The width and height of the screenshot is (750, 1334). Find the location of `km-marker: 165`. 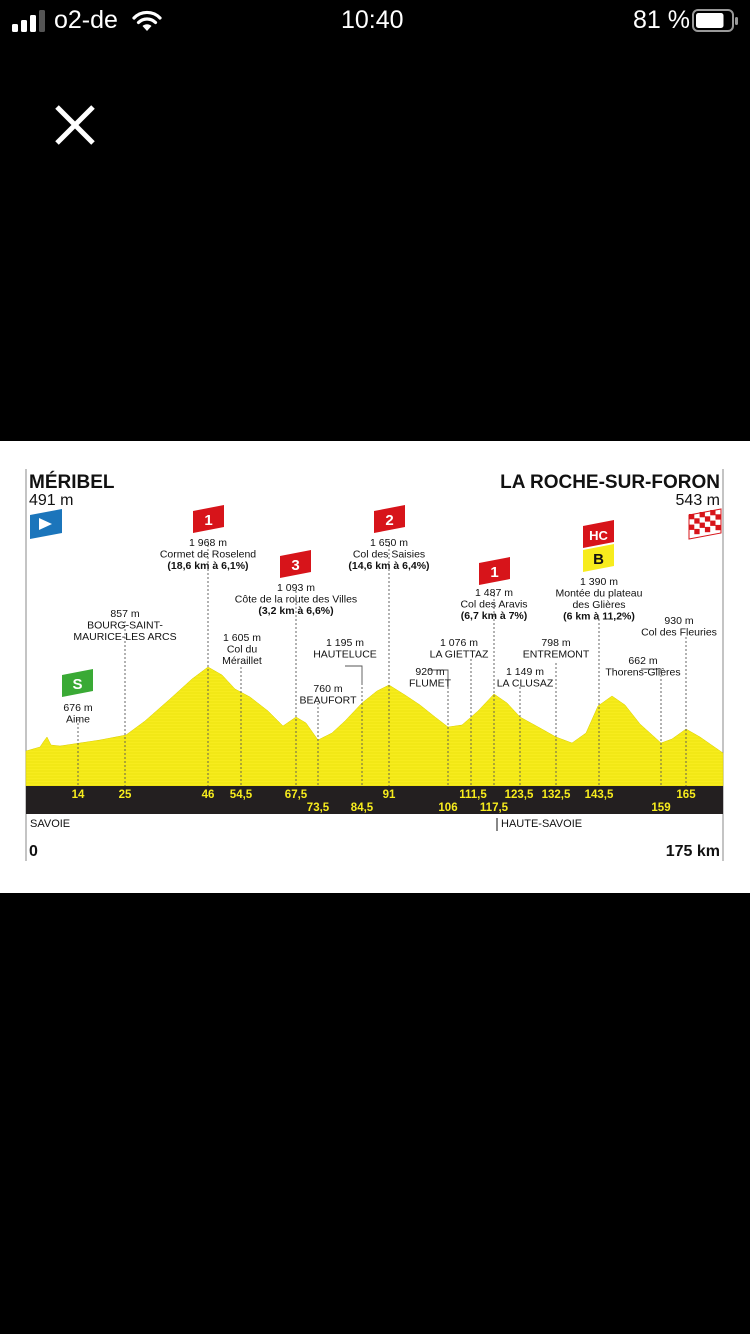

km-marker: 165 is located at coordinates (686, 795).